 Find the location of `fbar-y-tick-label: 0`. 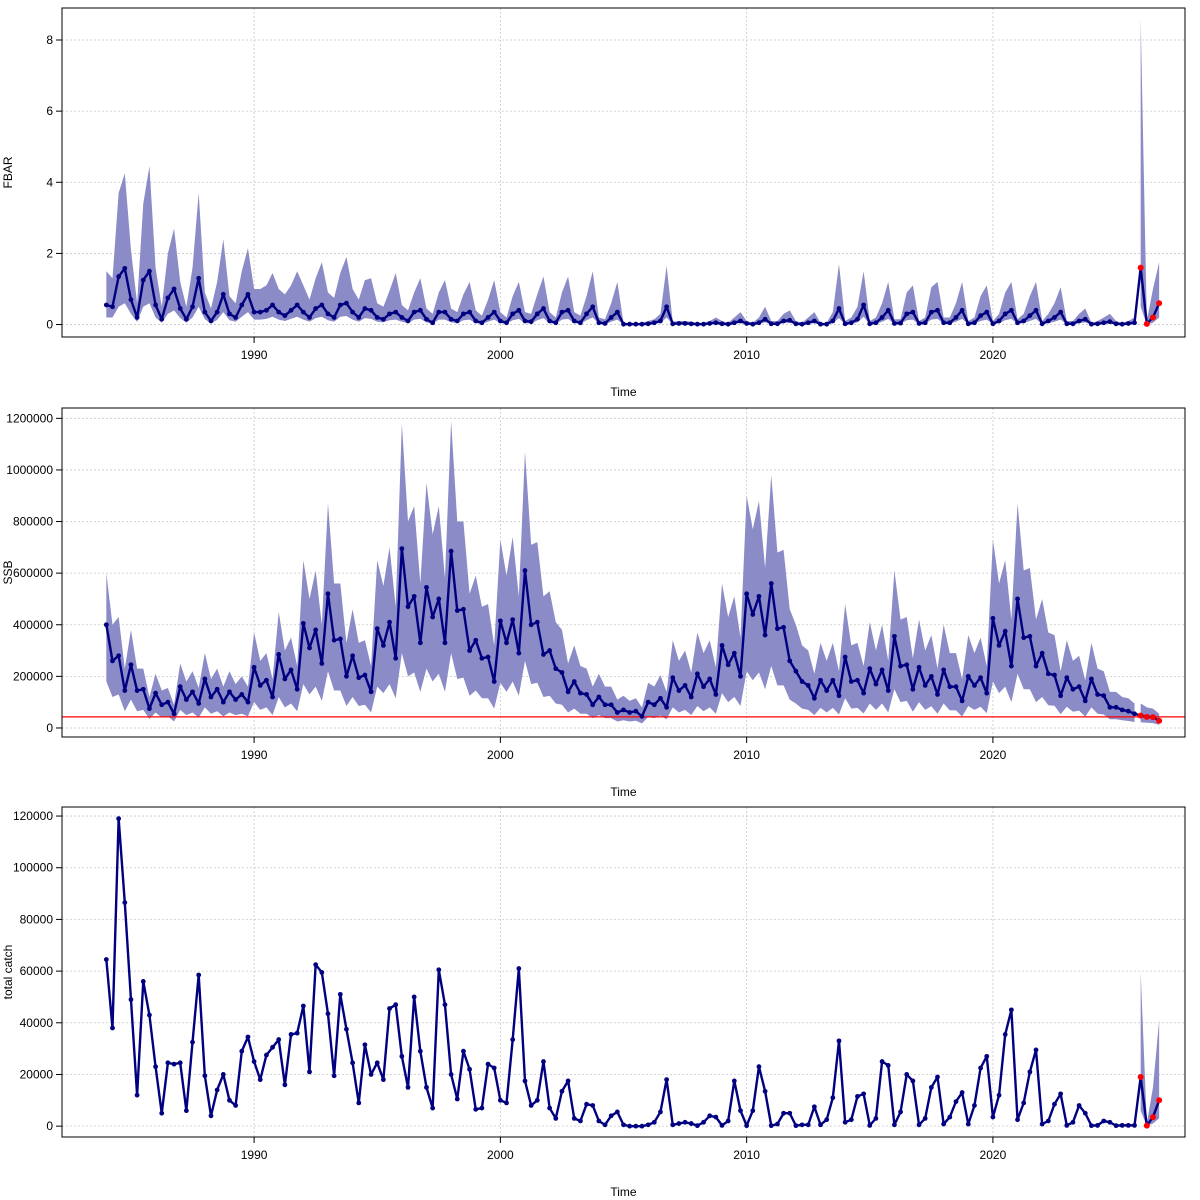

fbar-y-tick-label: 0 is located at coordinates (49, 325).